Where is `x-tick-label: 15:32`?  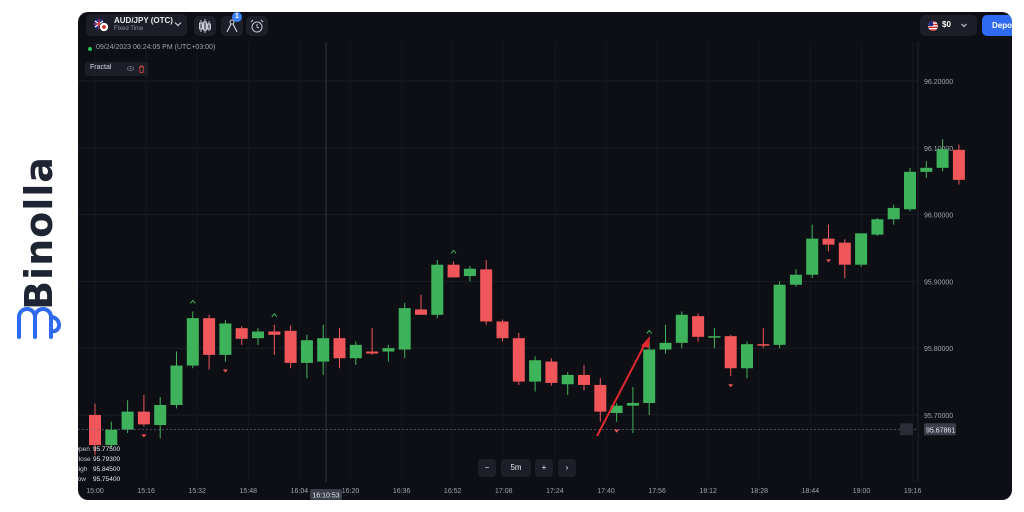
x-tick-label: 15:32 is located at coordinates (197, 491).